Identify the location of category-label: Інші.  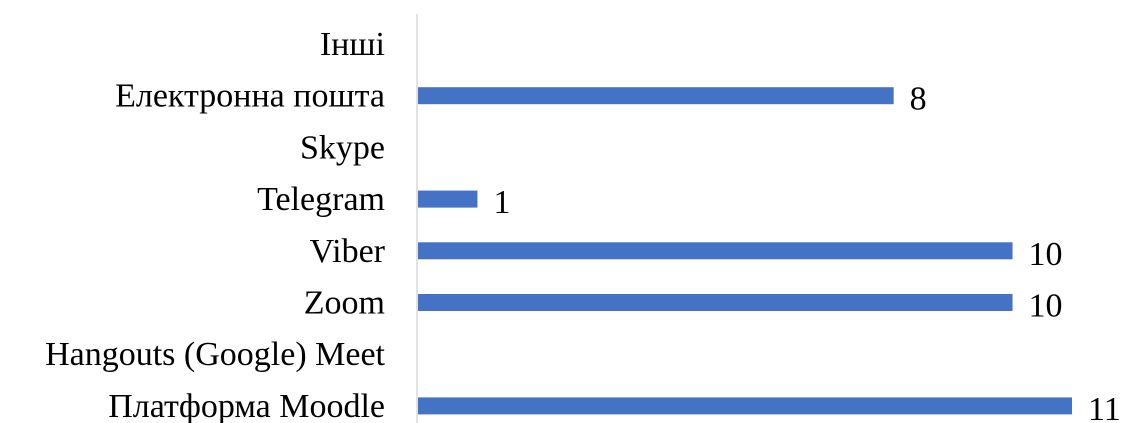
(352, 44).